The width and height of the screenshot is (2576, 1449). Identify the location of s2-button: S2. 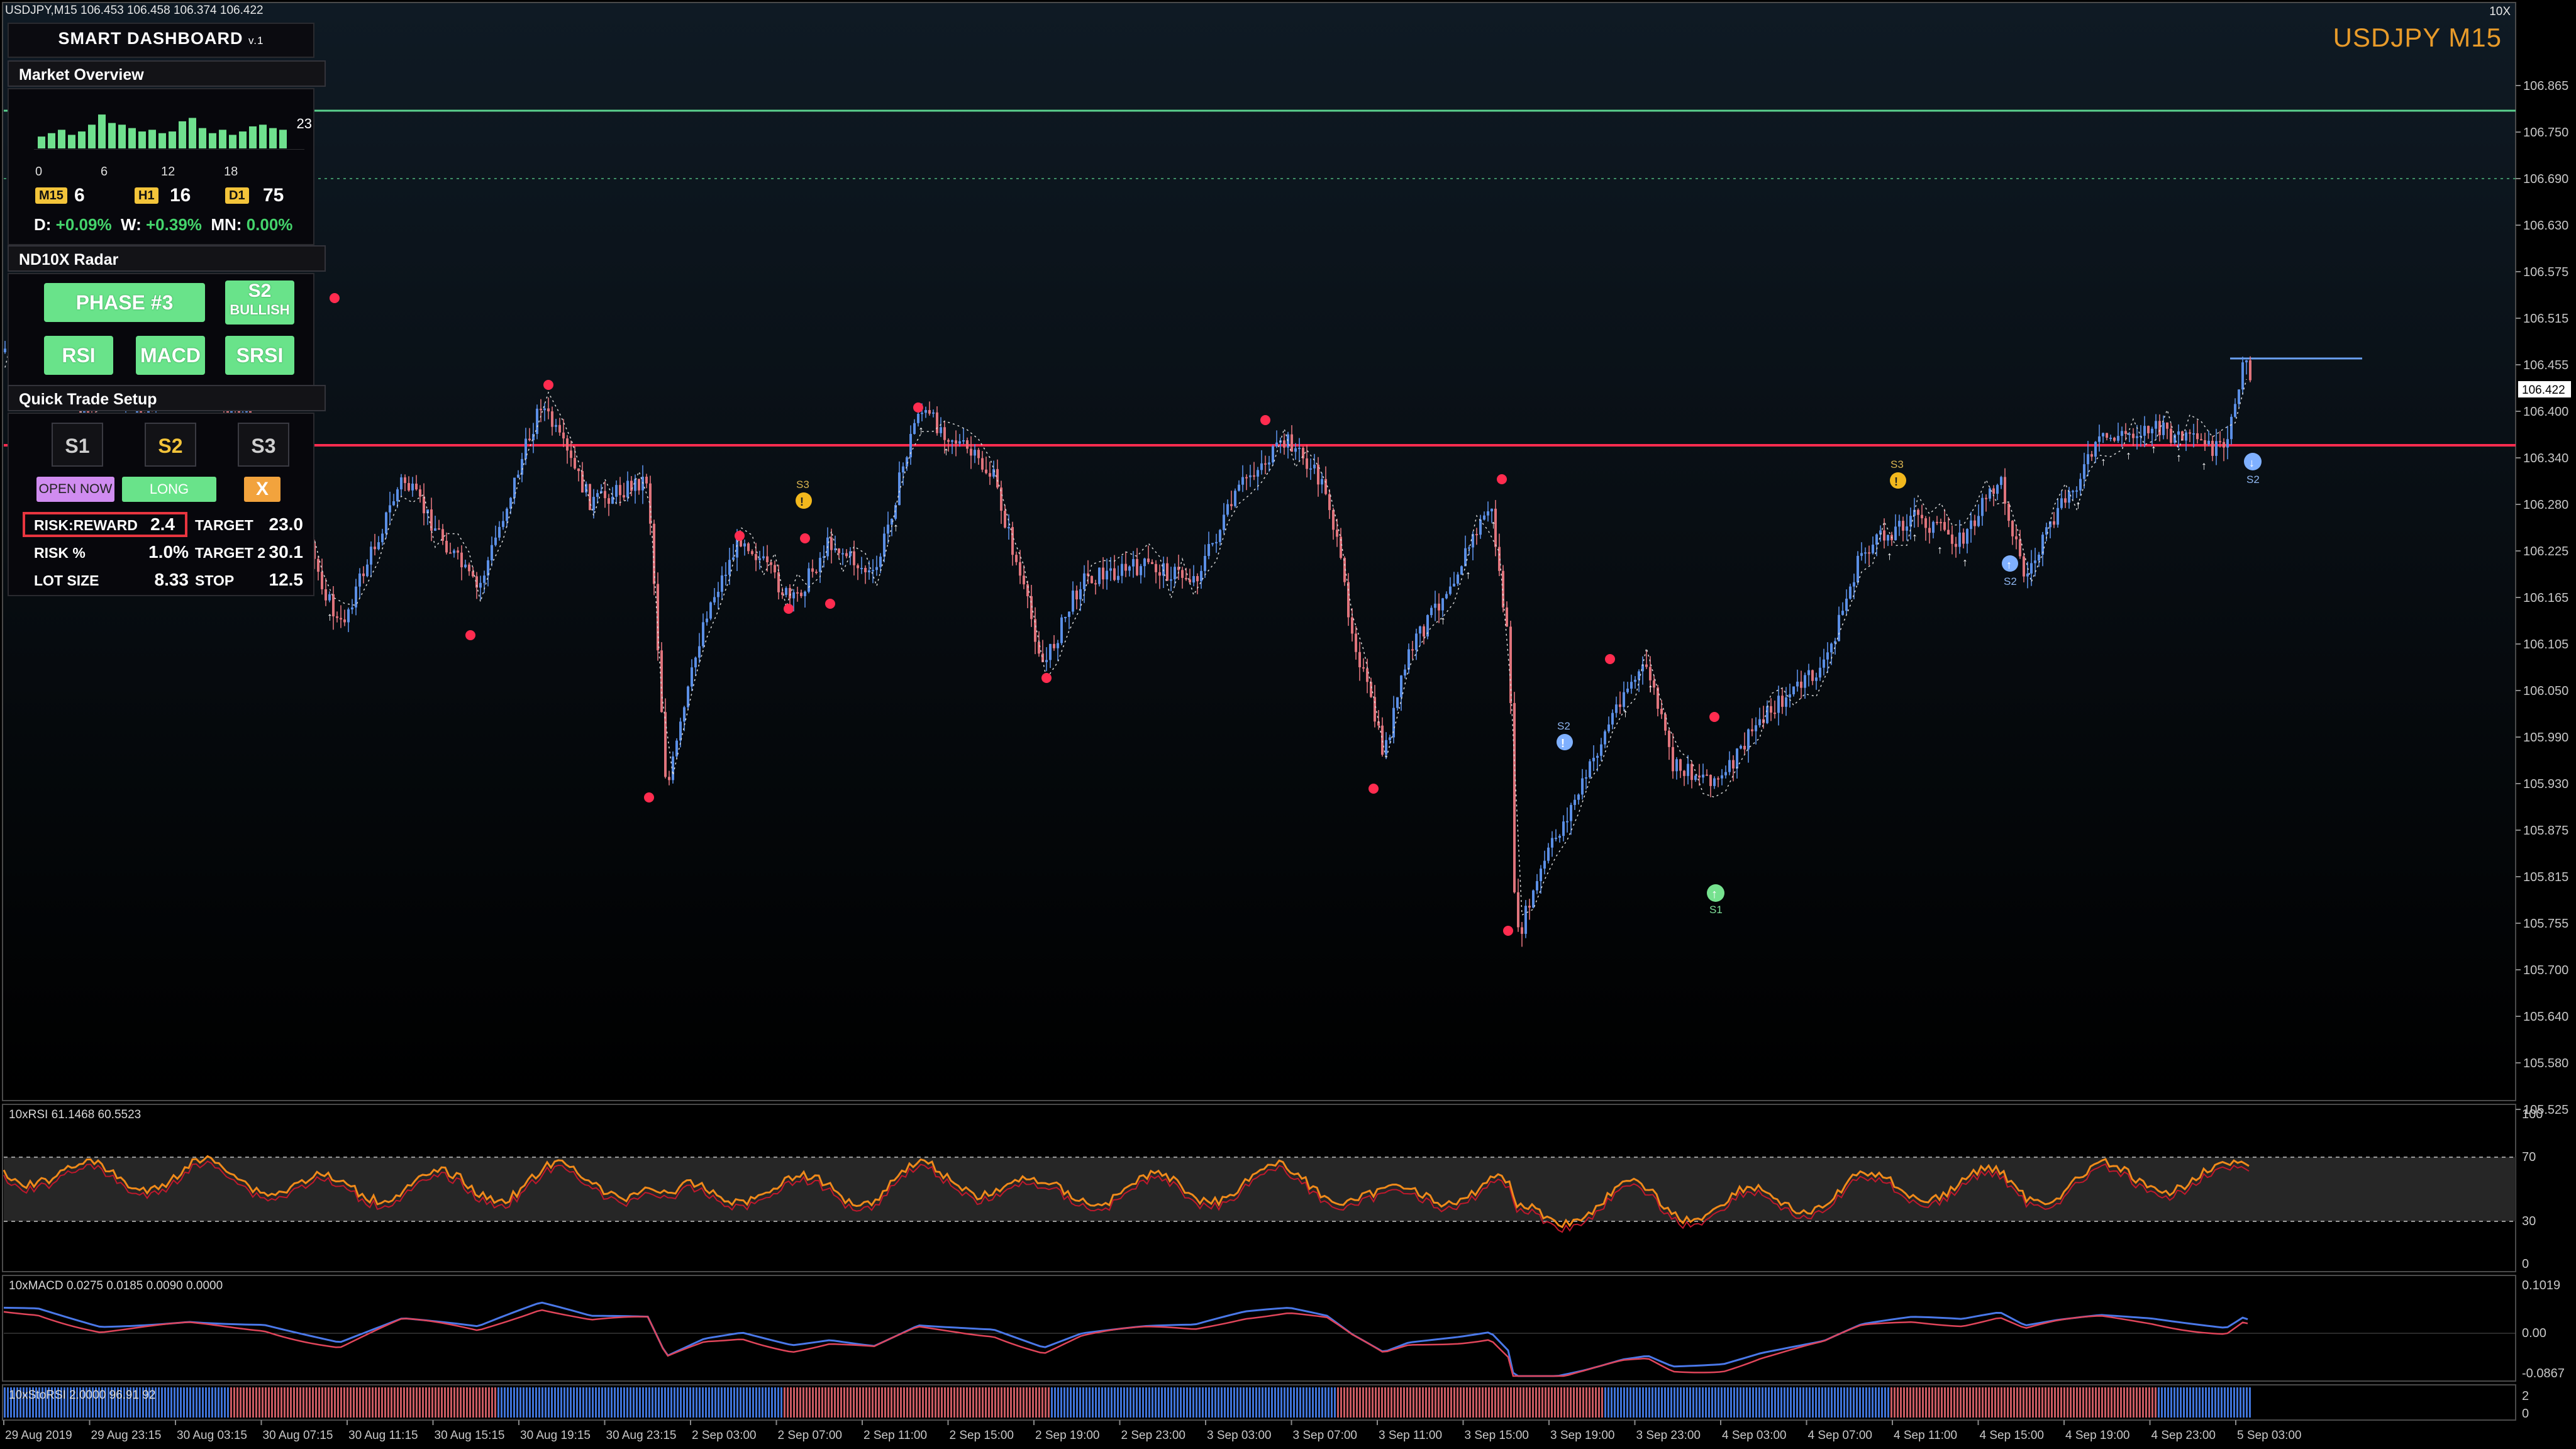
(170, 445).